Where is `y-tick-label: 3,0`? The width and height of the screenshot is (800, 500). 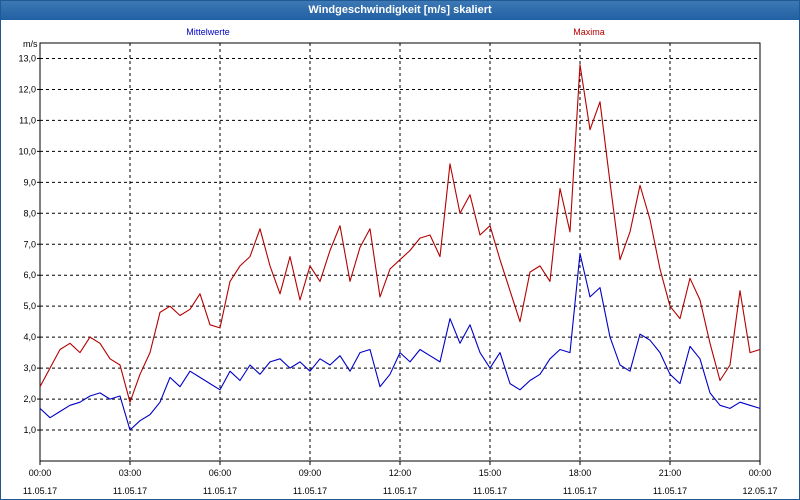 y-tick-label: 3,0 is located at coordinates (29, 368).